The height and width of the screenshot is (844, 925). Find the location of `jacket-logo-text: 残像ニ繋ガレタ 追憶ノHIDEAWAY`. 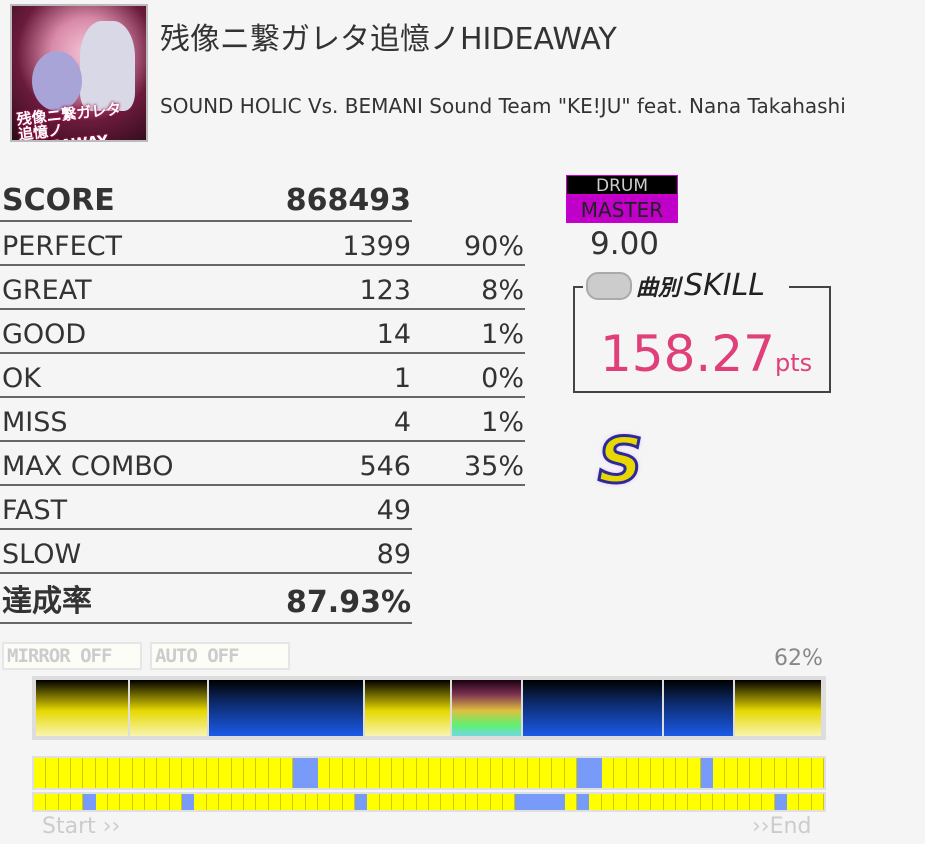

jacket-logo-text: 残像ニ繋ガレタ 追憶ノHIDEAWAY is located at coordinates (69, 120).